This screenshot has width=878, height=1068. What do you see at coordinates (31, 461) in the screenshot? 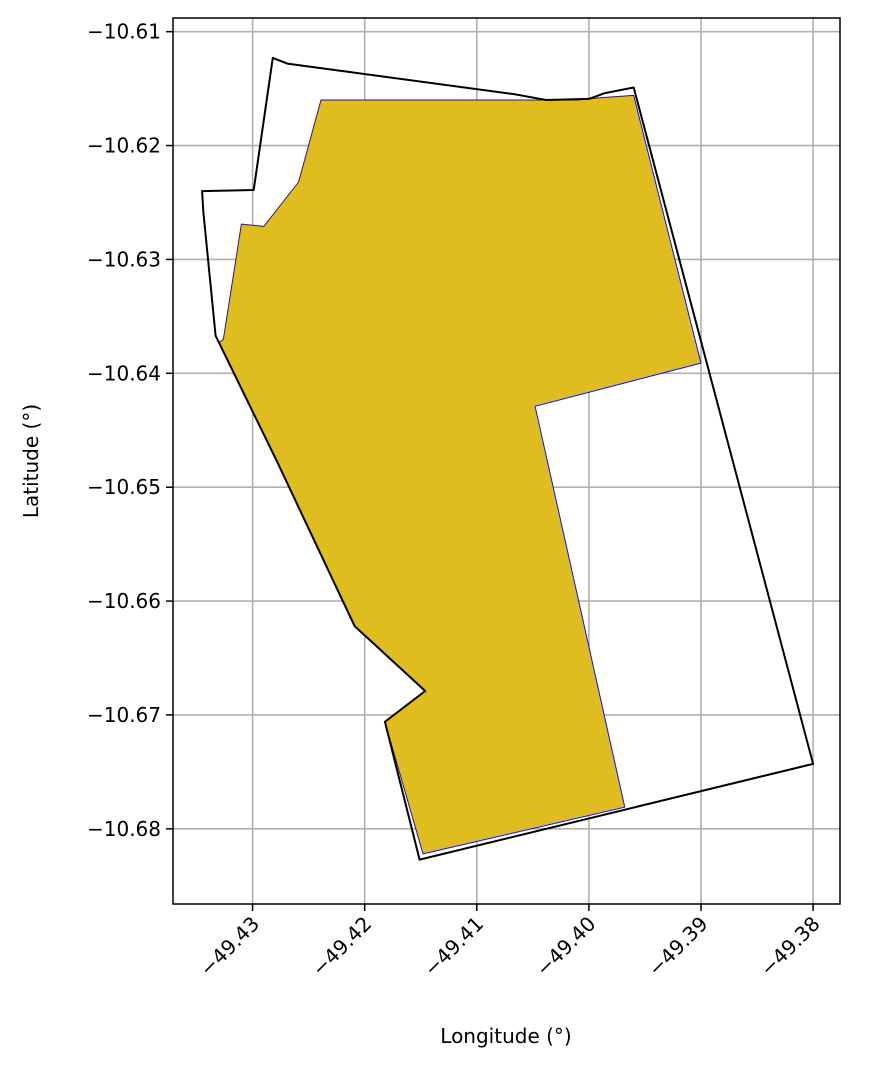
I see `y-axis-label: Latitude (°)` at bounding box center [31, 461].